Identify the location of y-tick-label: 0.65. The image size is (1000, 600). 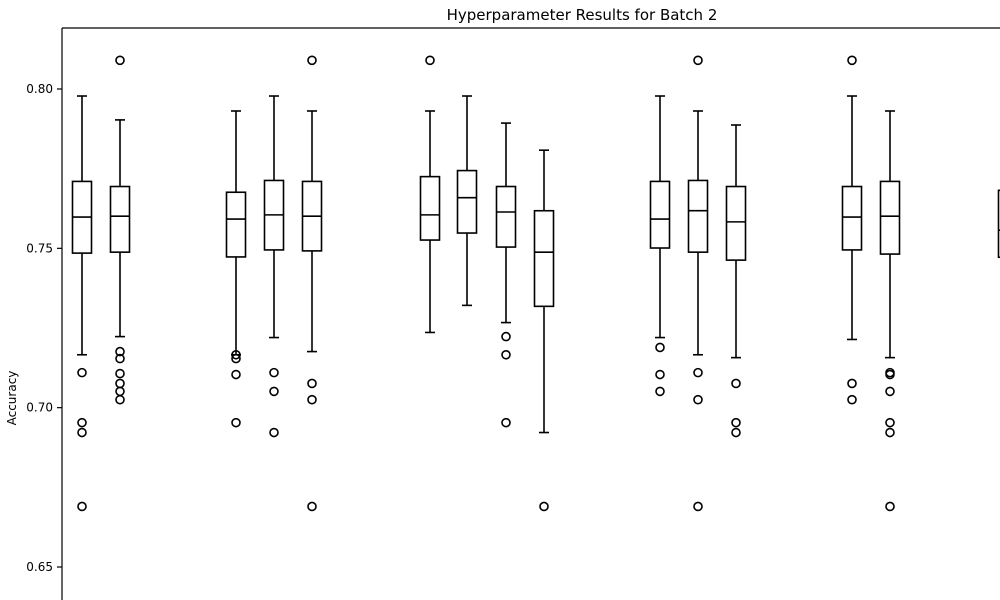
(39, 567).